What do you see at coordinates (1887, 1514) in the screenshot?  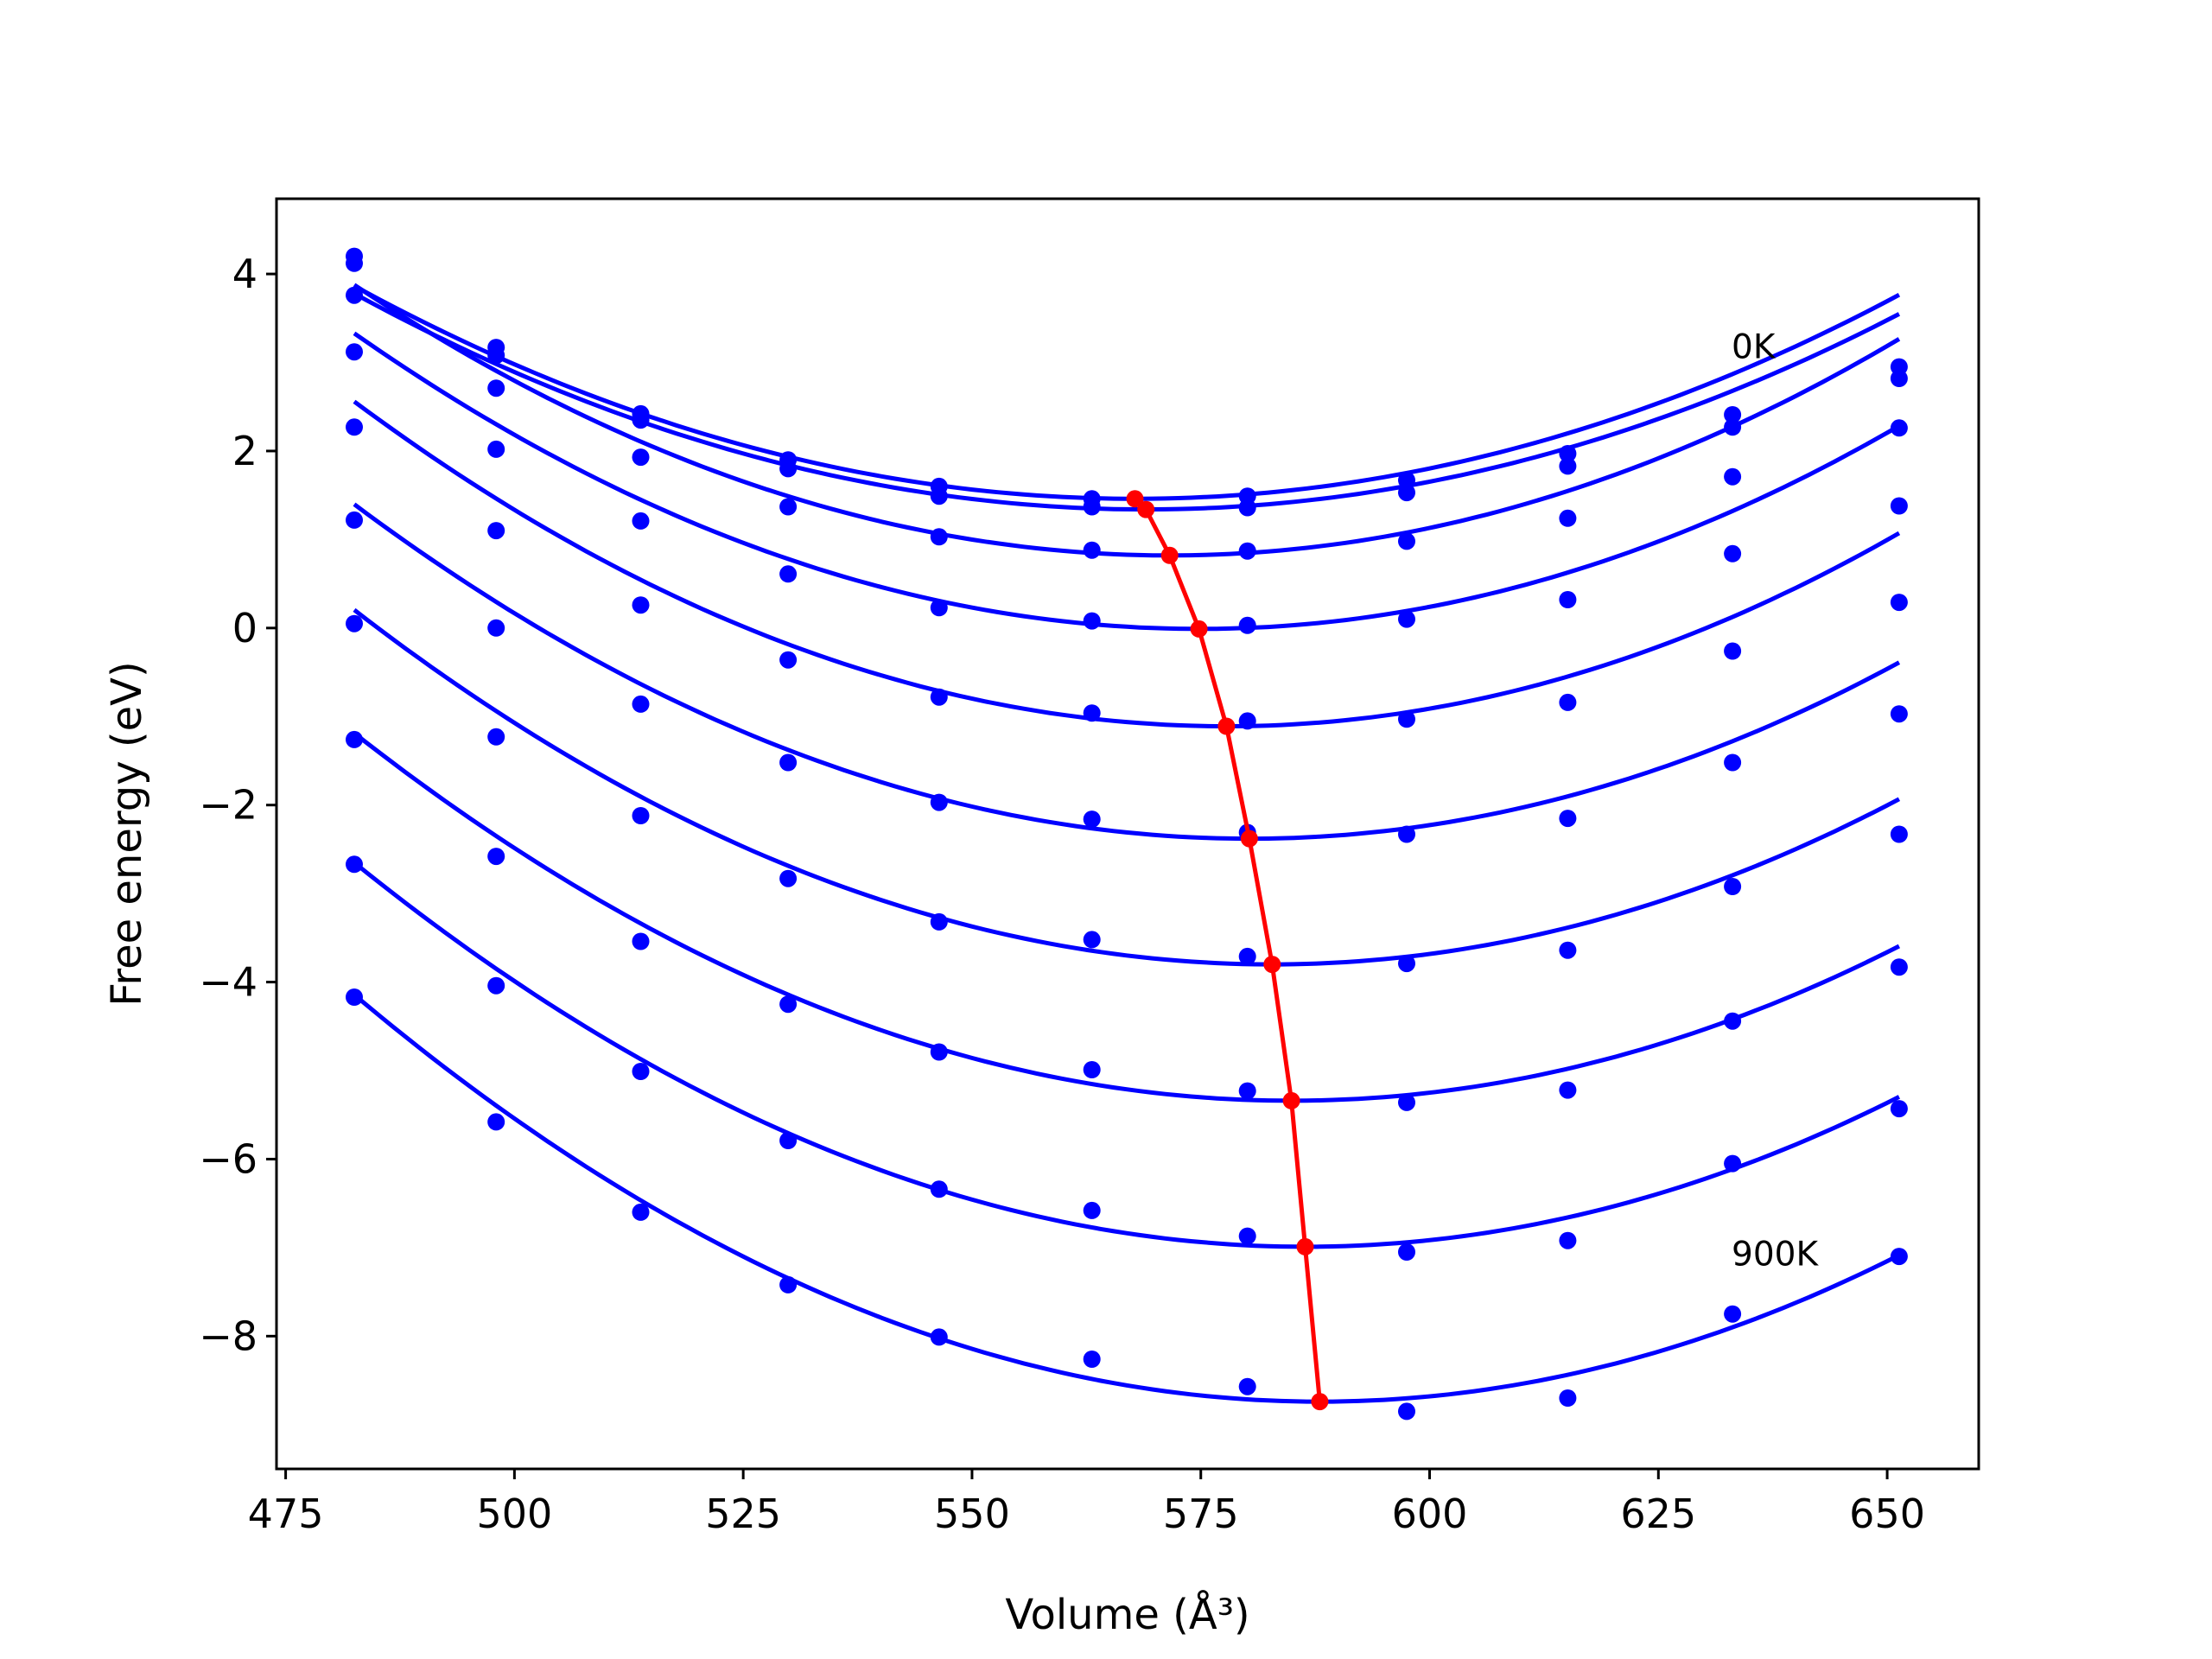 I see `x-tick-label: 650` at bounding box center [1887, 1514].